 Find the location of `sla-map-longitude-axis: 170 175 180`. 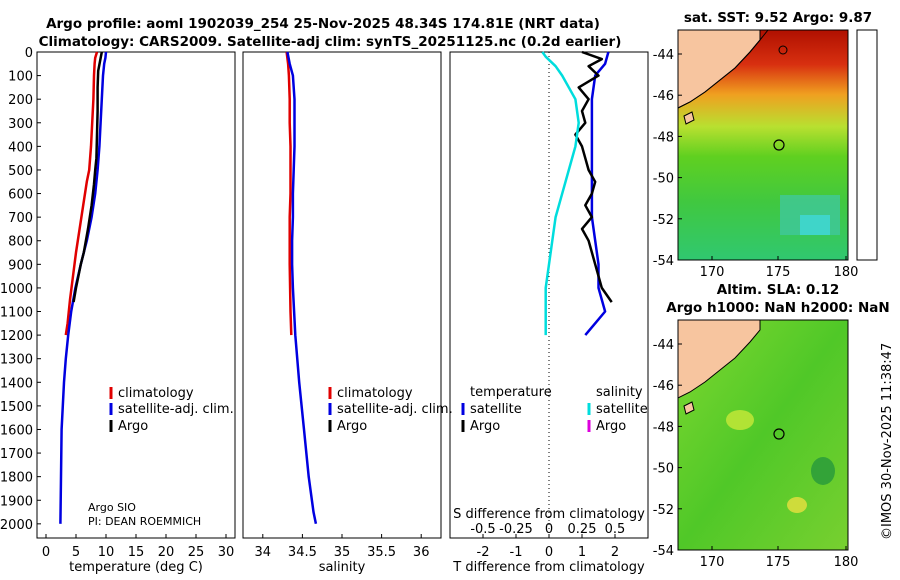

sla-map-longitude-axis: 170 175 180 is located at coordinates (779, 558).